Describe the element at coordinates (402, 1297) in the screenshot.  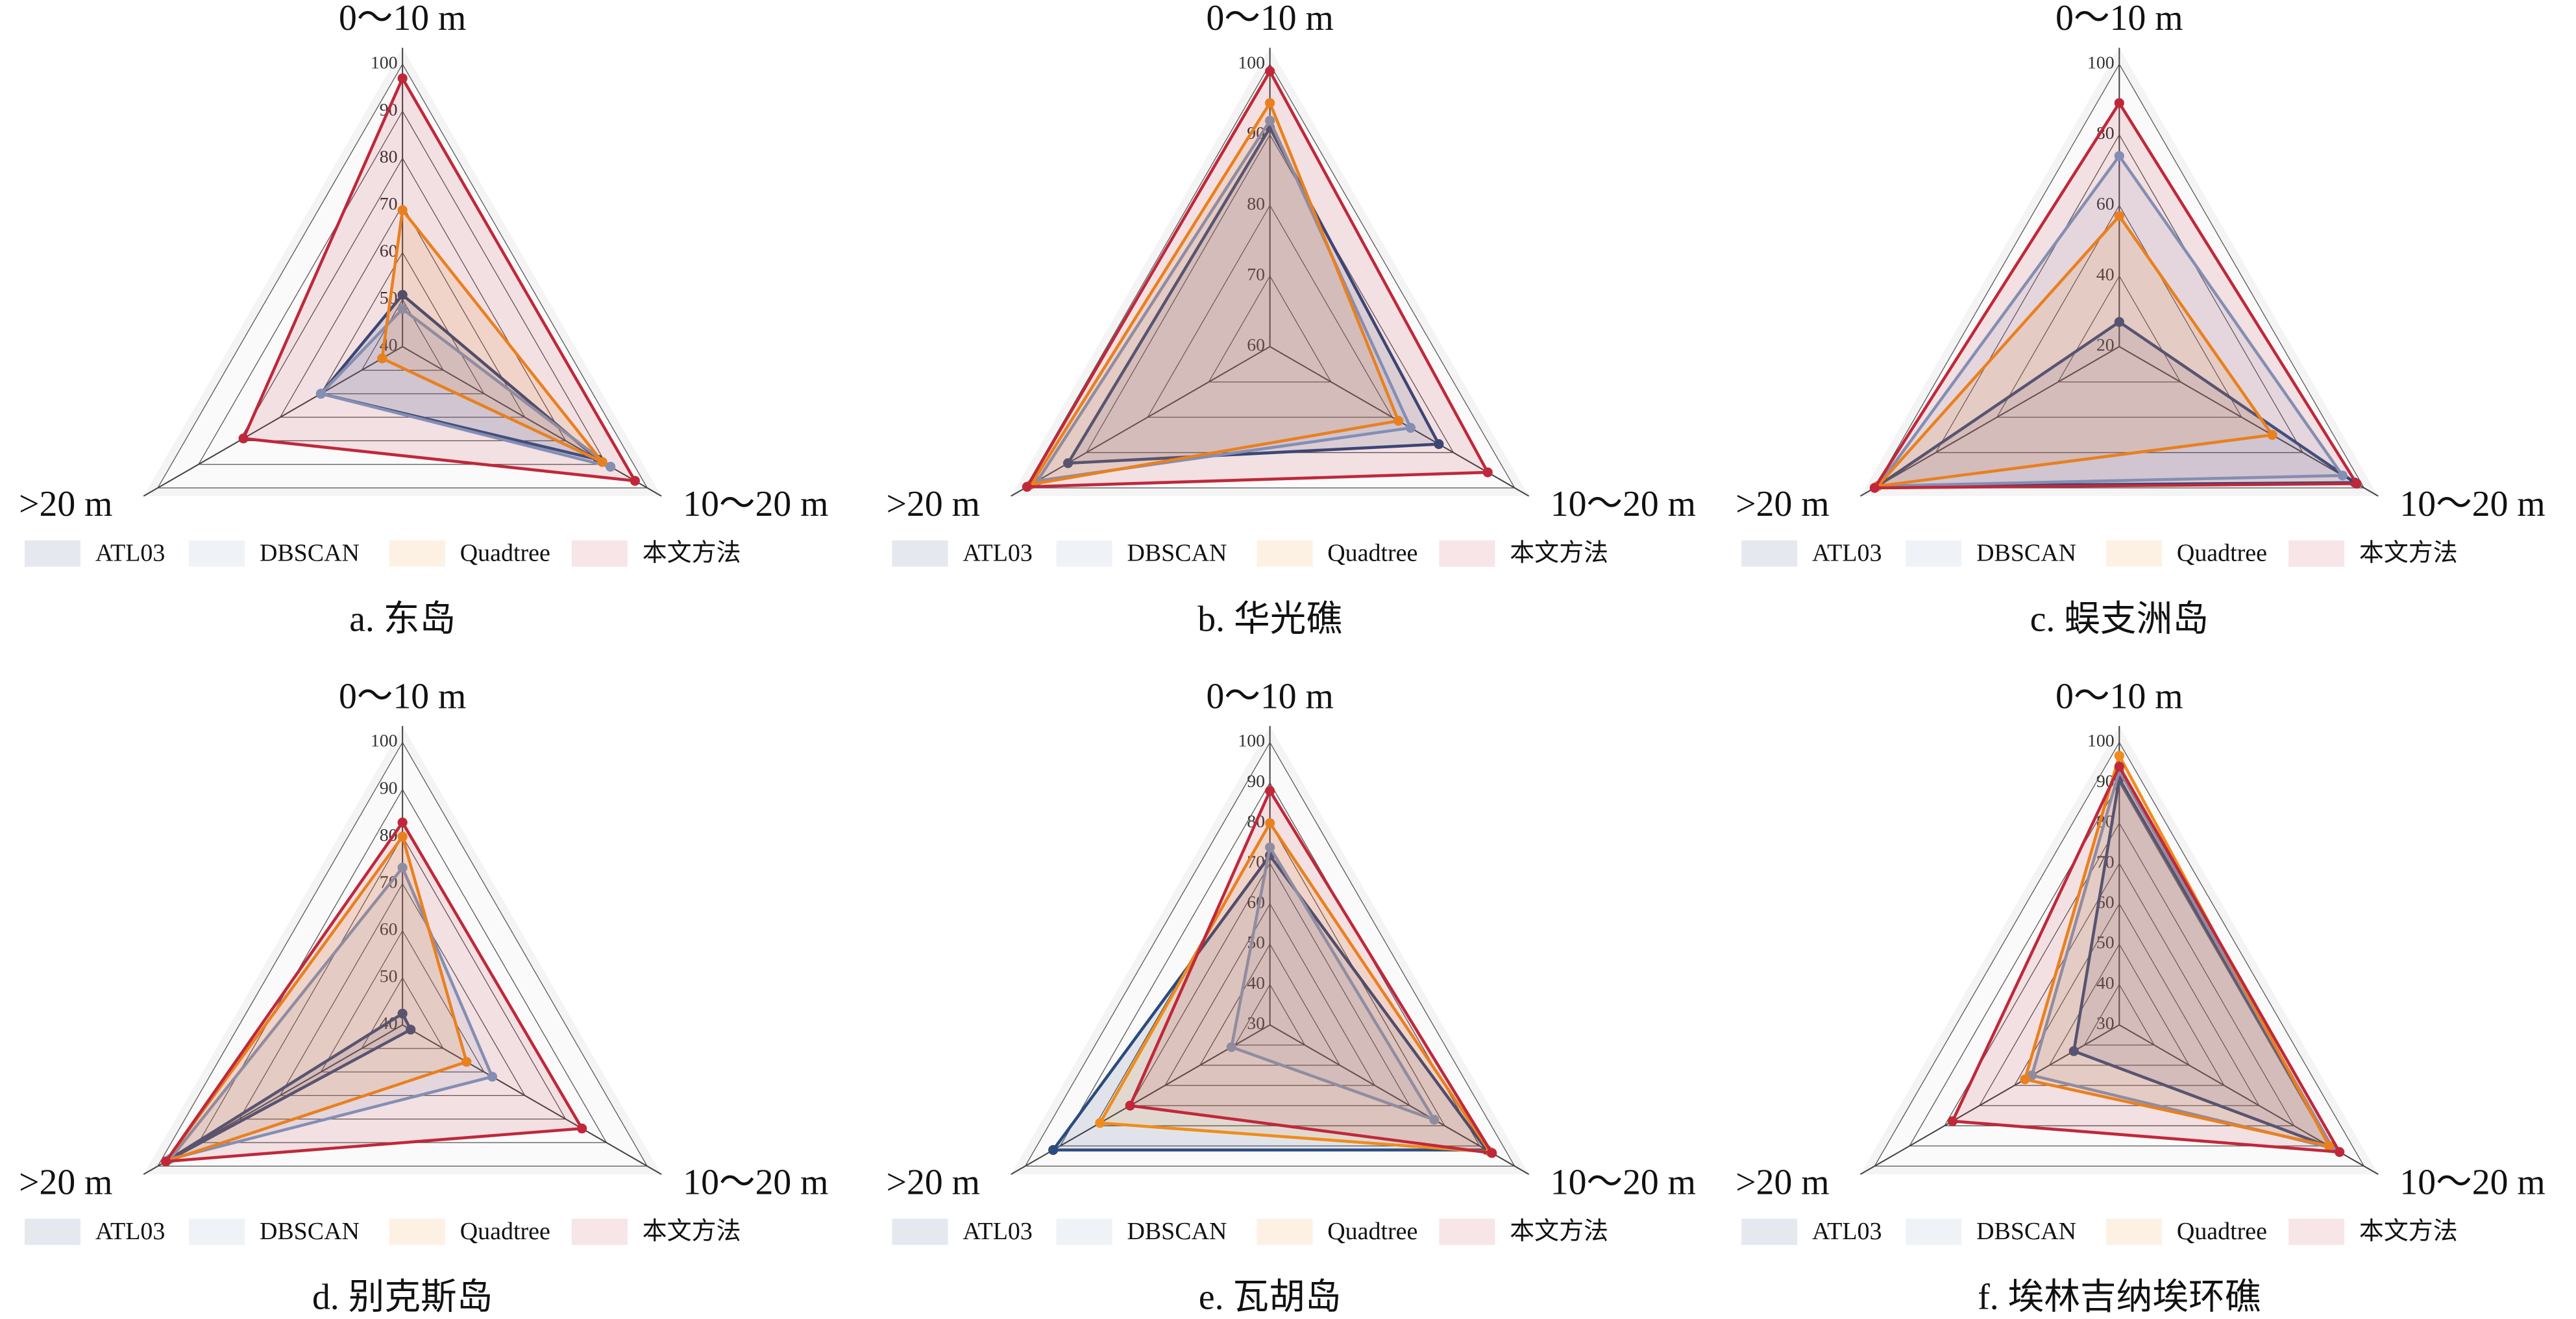
I see `chart-subtitle: d. 别克斯岛` at that location.